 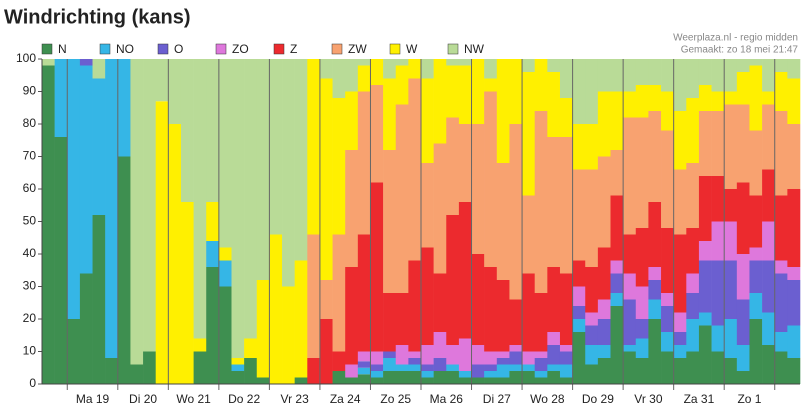 I want to click on x-tick-label: Ma 19, so click(x=93, y=399).